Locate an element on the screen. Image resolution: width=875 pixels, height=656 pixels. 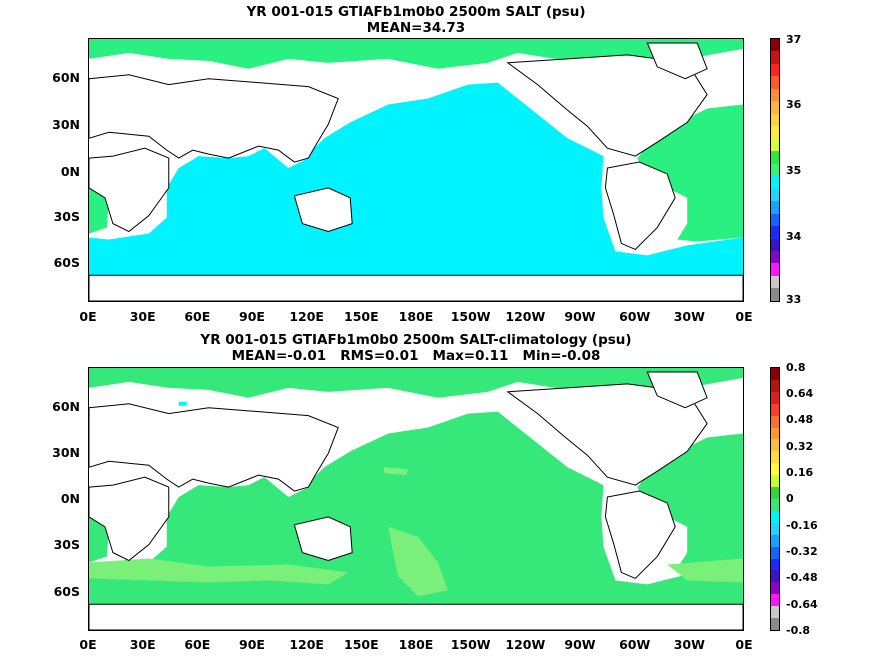
bottom-colorbar-label: 0.48 is located at coordinates (800, 419).